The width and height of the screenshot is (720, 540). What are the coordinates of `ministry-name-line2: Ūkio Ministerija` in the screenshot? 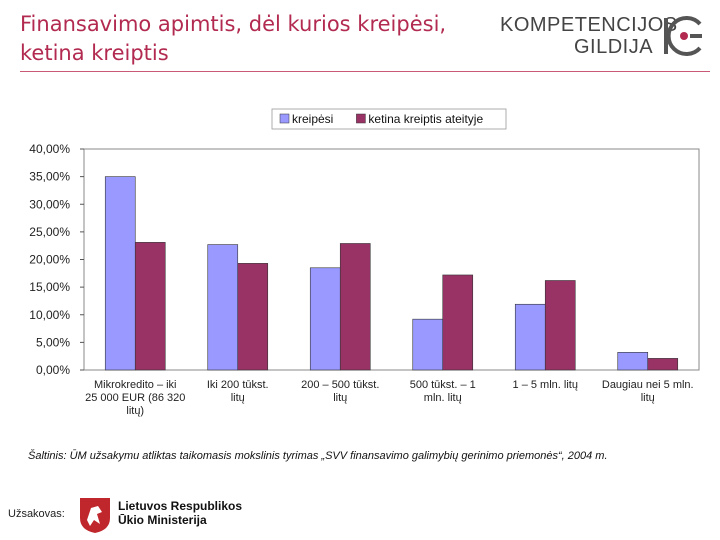 It's located at (162, 520).